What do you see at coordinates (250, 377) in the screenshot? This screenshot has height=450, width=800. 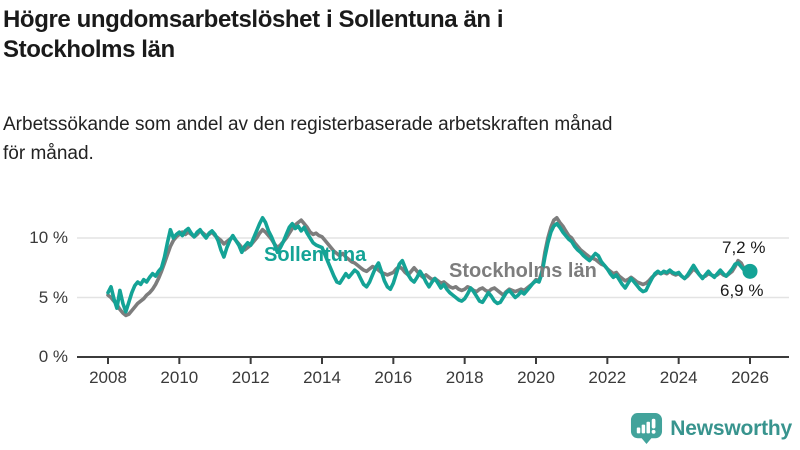 I see `x-axis-tick-label: 2012` at bounding box center [250, 377].